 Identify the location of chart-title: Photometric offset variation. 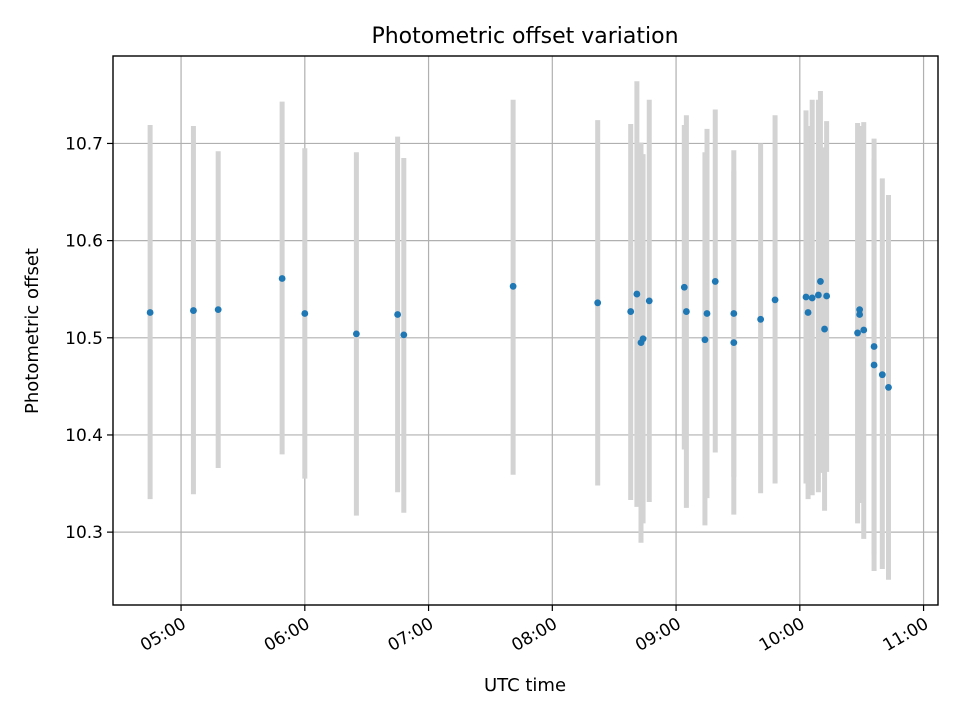
(524, 36).